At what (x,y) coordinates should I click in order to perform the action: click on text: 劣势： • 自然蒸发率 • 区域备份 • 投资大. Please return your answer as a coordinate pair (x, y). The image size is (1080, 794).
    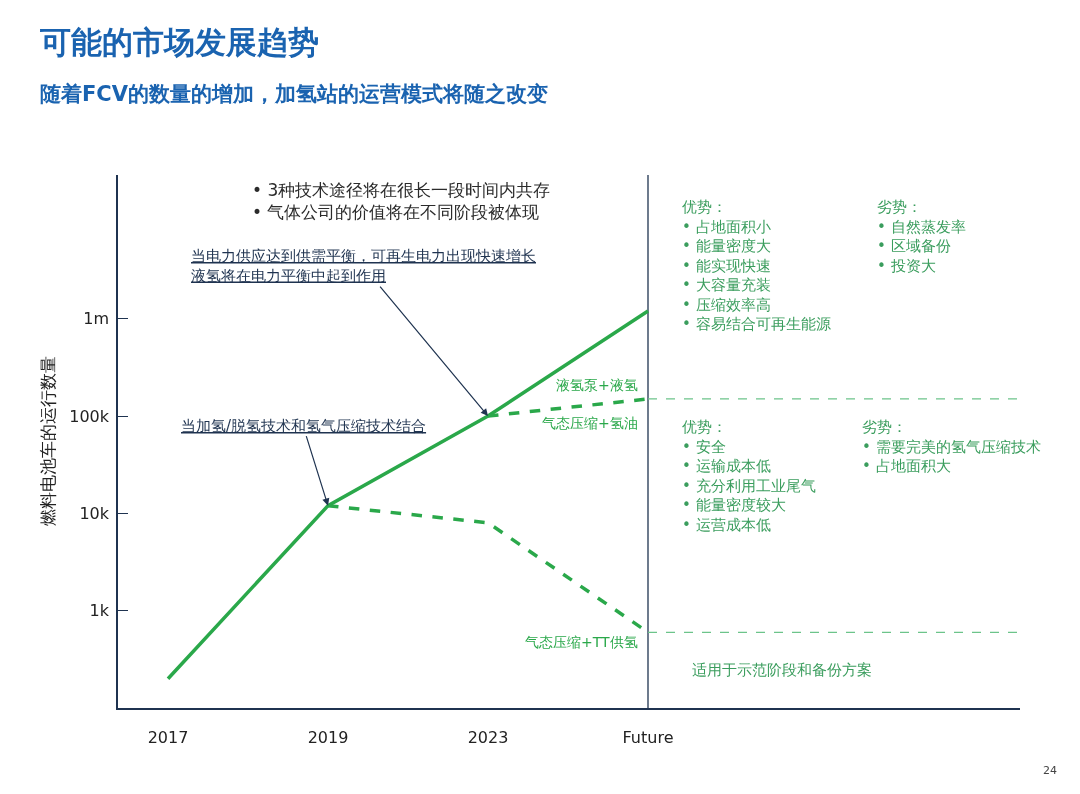
    Looking at the image, I should click on (921, 236).